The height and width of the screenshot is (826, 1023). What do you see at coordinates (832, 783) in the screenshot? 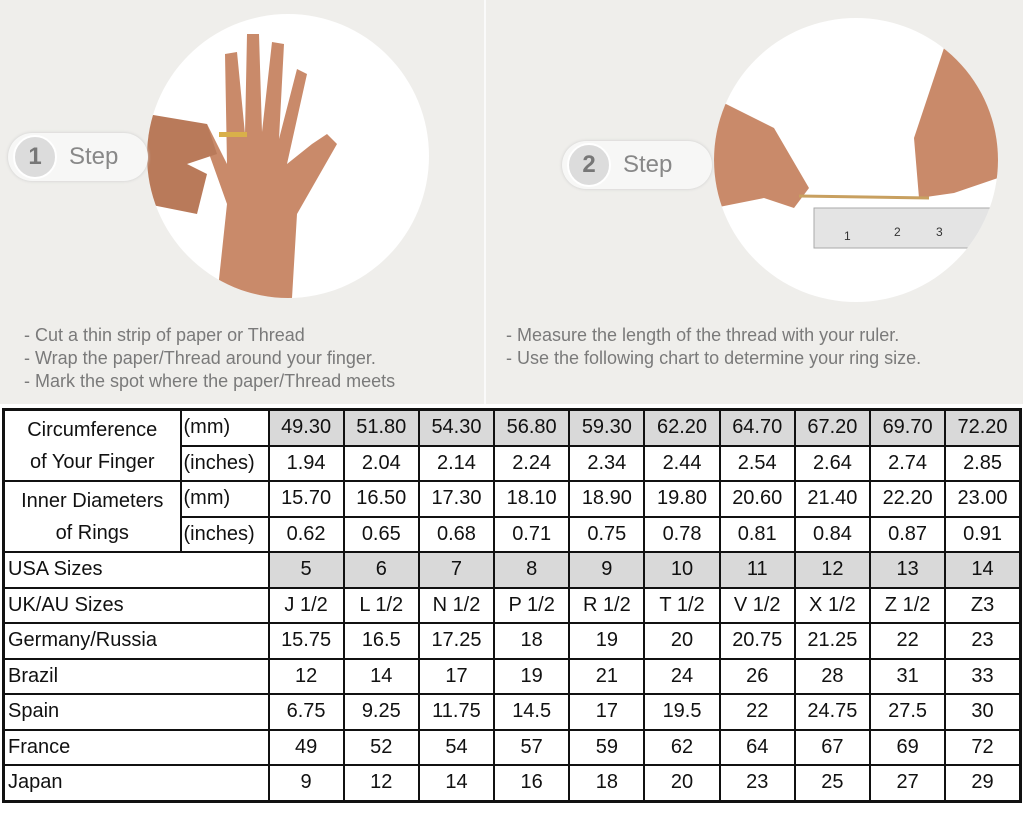
I see `table-cell: 25` at bounding box center [832, 783].